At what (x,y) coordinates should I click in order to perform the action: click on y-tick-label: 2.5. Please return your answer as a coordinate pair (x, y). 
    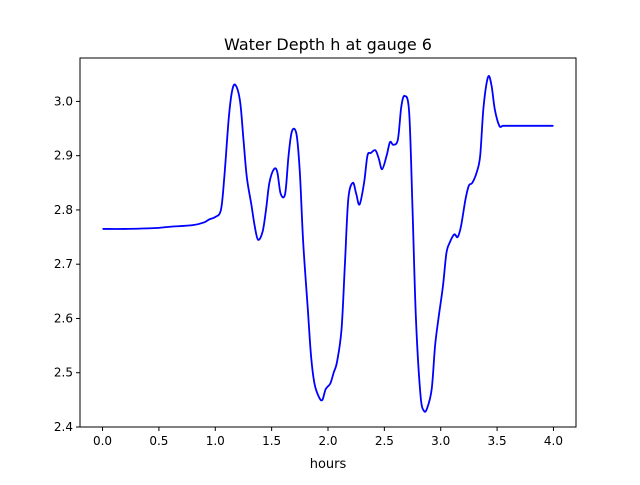
    Looking at the image, I should click on (63, 373).